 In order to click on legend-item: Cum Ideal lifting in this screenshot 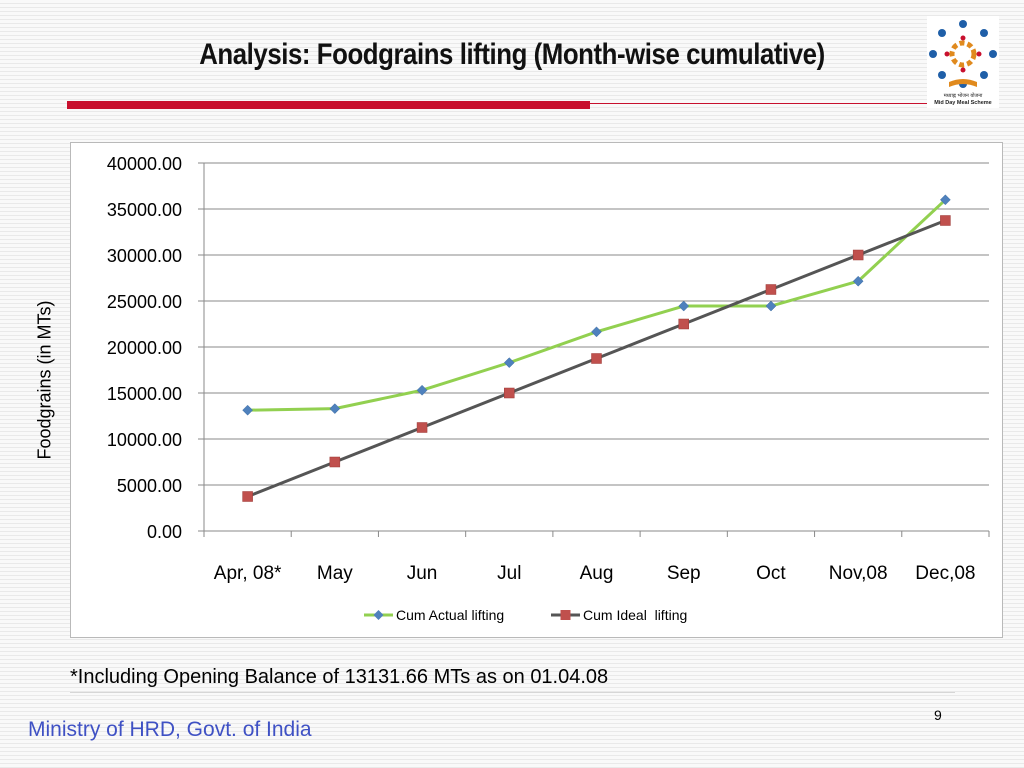, I will do `click(619, 615)`.